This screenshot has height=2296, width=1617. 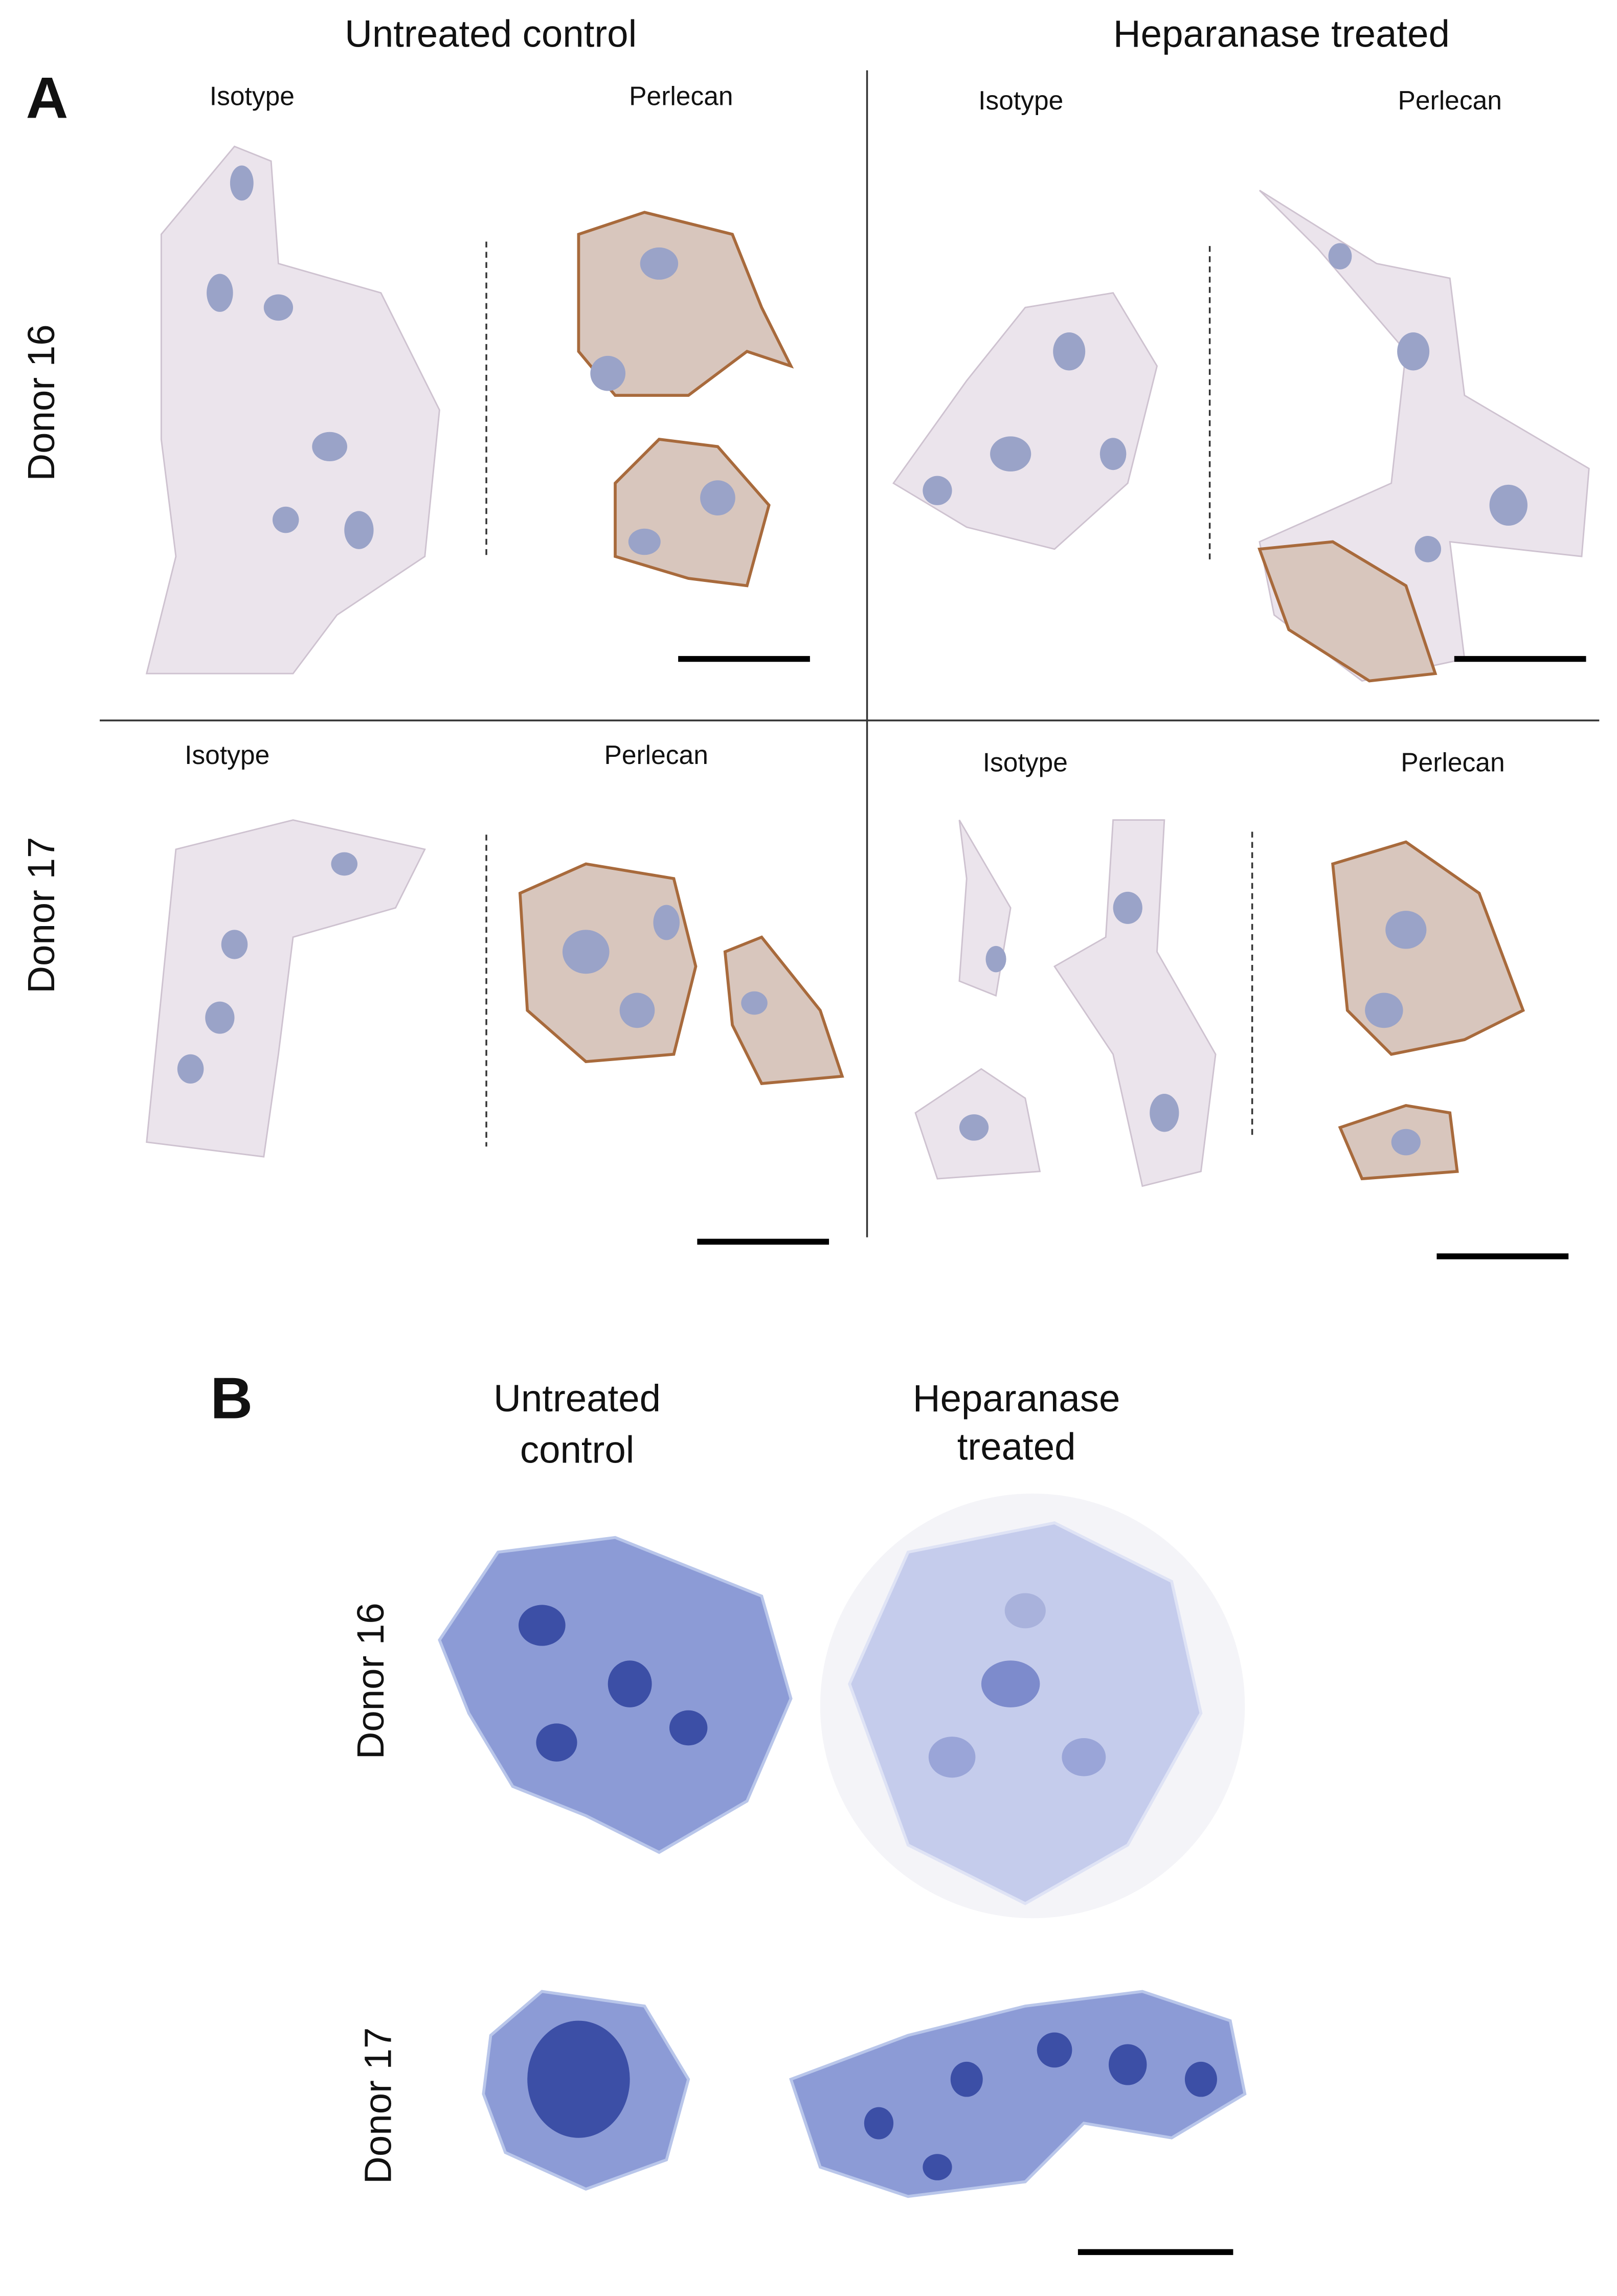 What do you see at coordinates (491, 33) in the screenshot?
I see `column-header: Untreated control` at bounding box center [491, 33].